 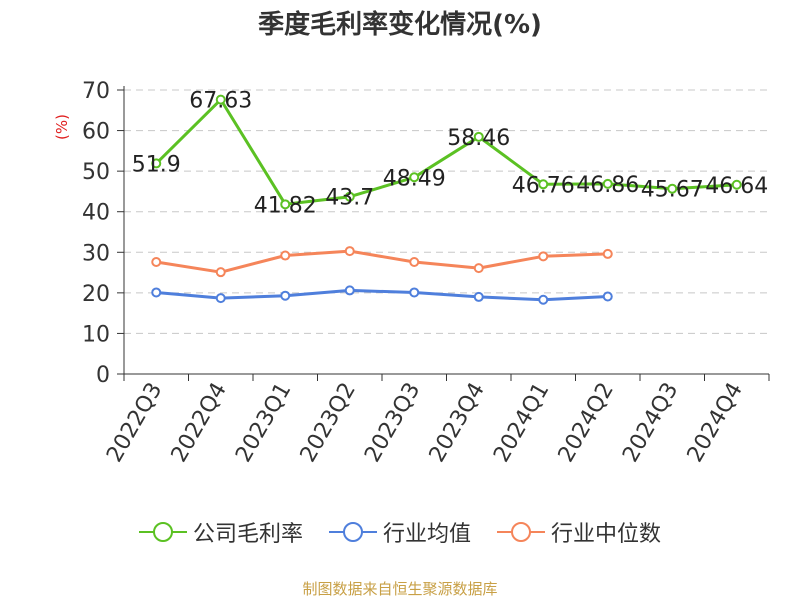 What do you see at coordinates (96, 253) in the screenshot?
I see `y-tick-label: 30` at bounding box center [96, 253].